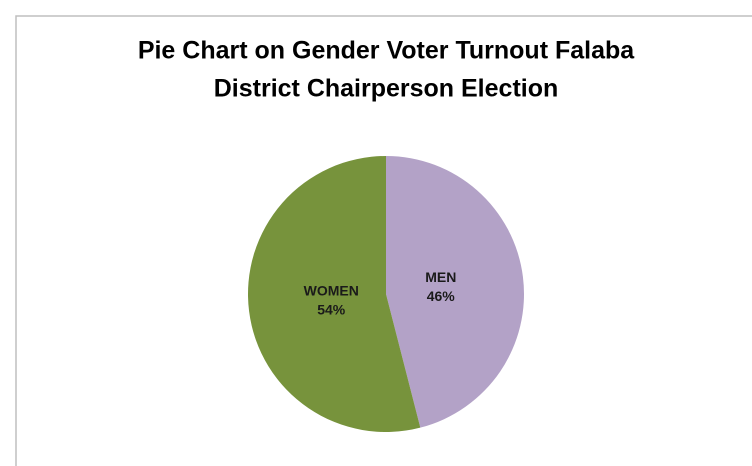 Image resolution: width=752 pixels, height=466 pixels. I want to click on chart-title: Pie Chart on Gender Voter Turnout Falaba, so click(386, 51).